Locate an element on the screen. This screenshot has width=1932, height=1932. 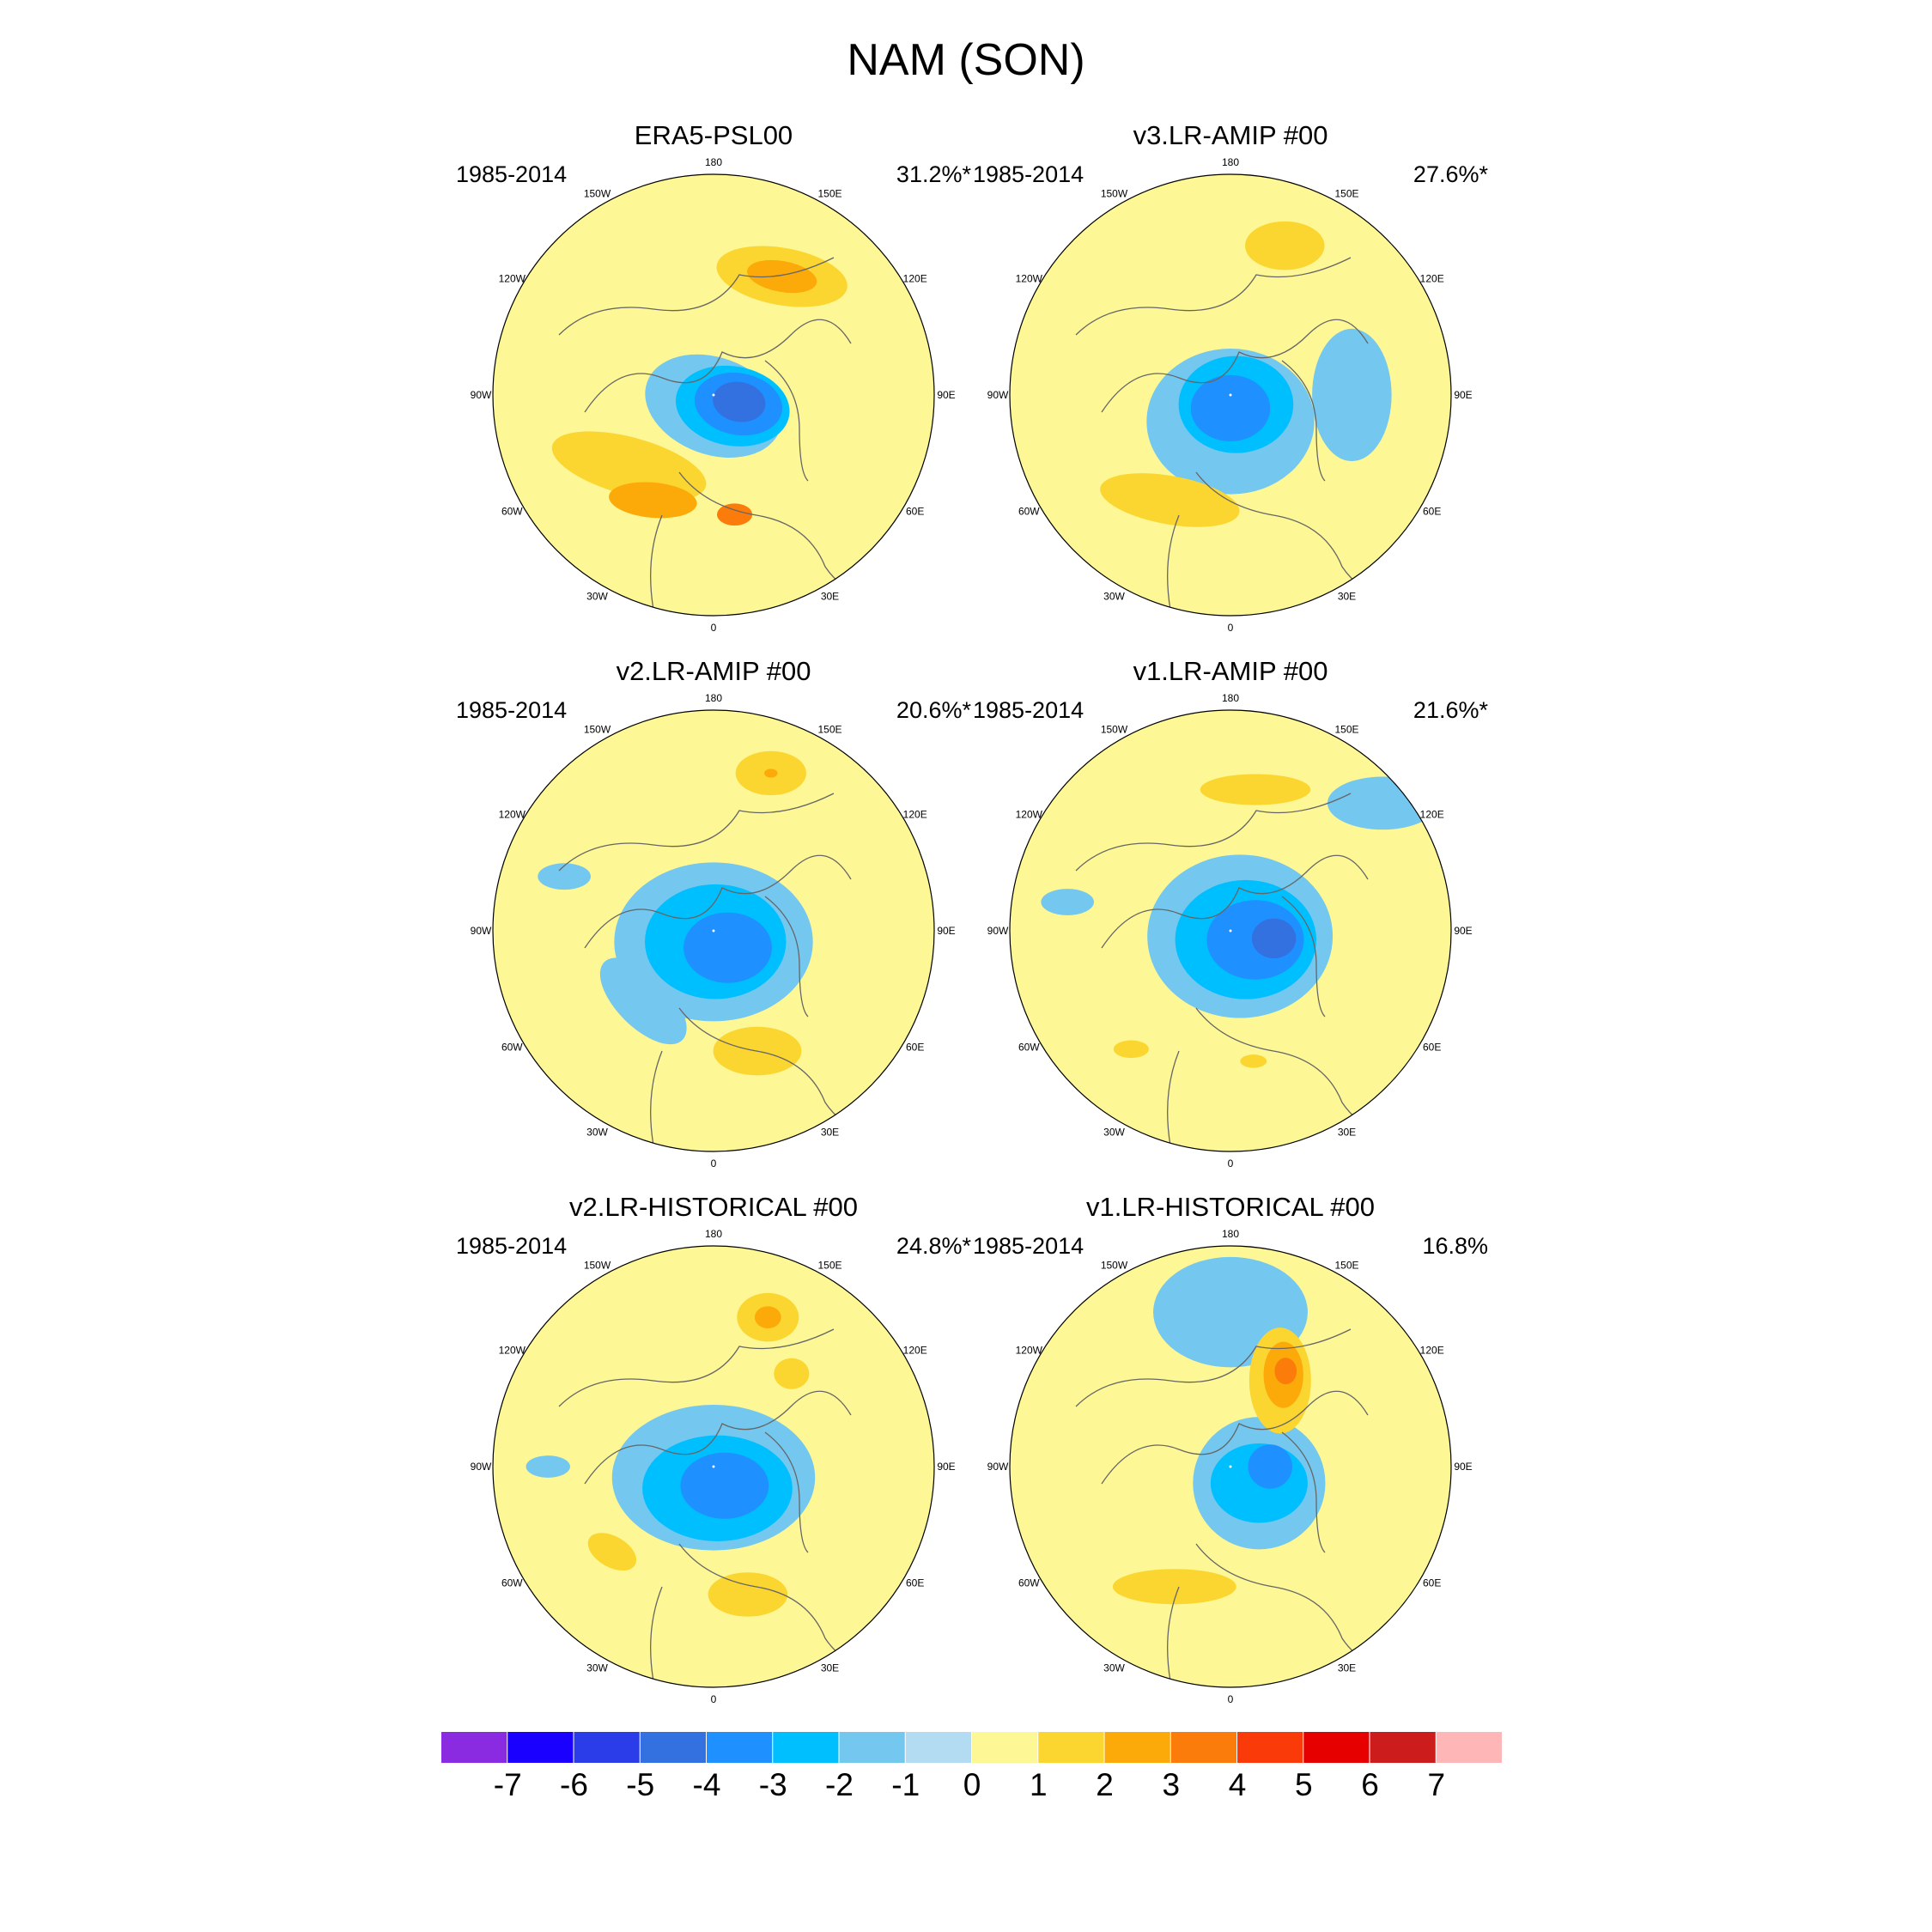
colorbar-label: -5 is located at coordinates (640, 1784).